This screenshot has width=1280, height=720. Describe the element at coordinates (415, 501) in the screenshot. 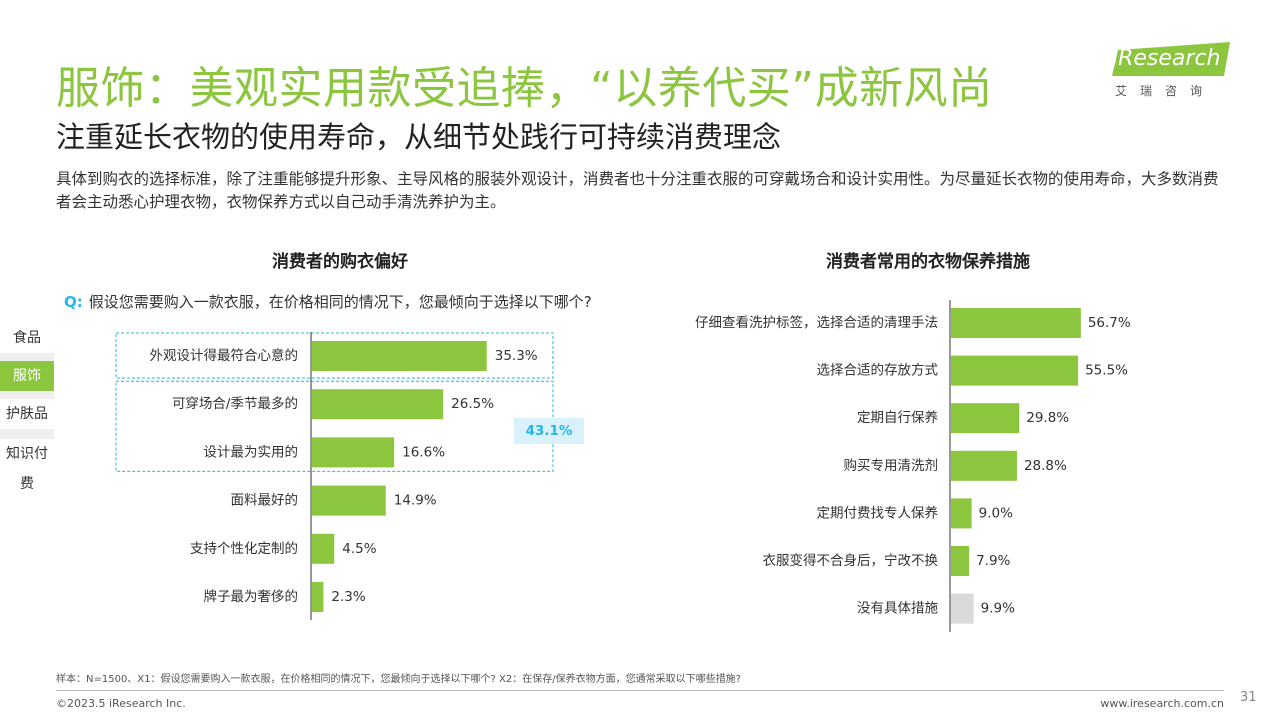

I see `value-label-left-3: 14.9%` at that location.